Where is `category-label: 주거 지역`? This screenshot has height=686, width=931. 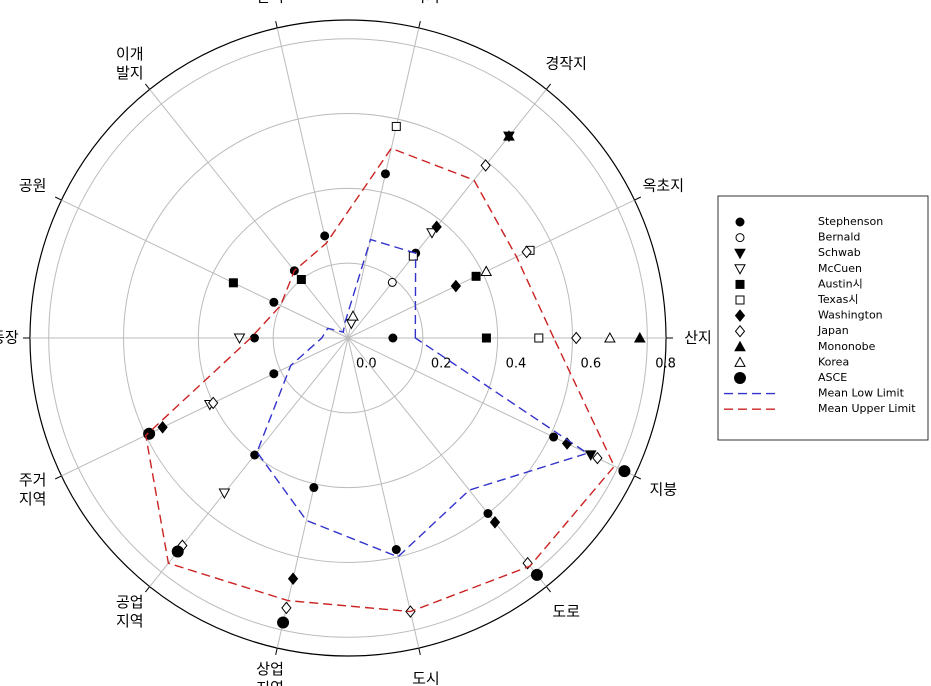 category-label: 주거 지역 is located at coordinates (32, 489).